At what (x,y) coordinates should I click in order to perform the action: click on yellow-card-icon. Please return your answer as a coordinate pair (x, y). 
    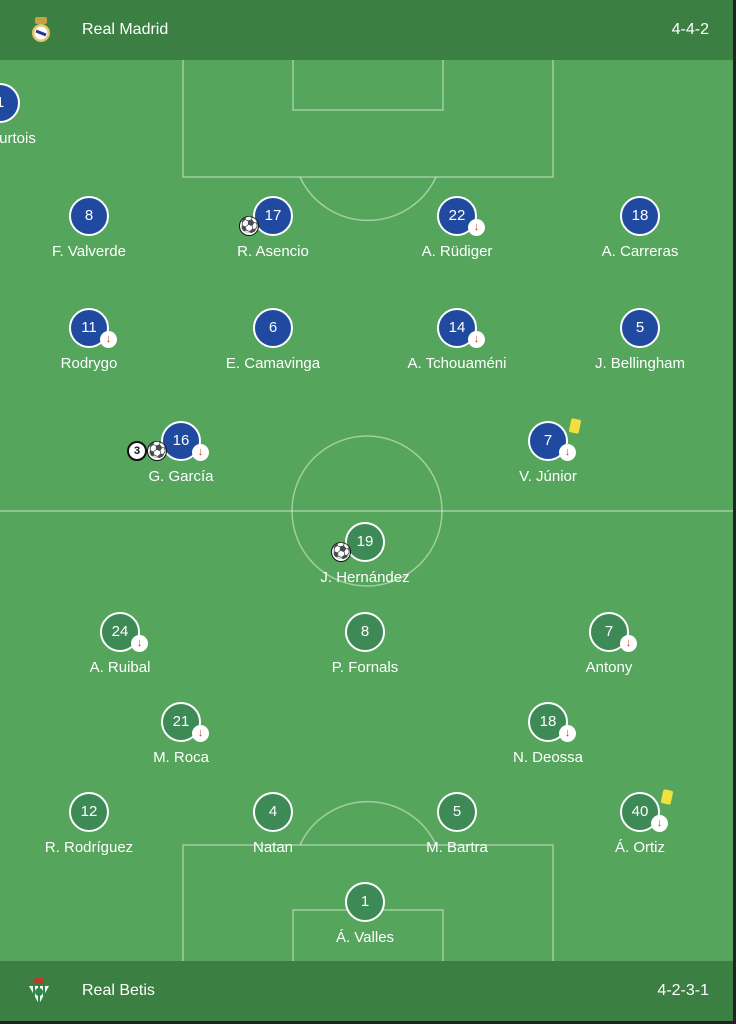
    Looking at the image, I should click on (575, 426).